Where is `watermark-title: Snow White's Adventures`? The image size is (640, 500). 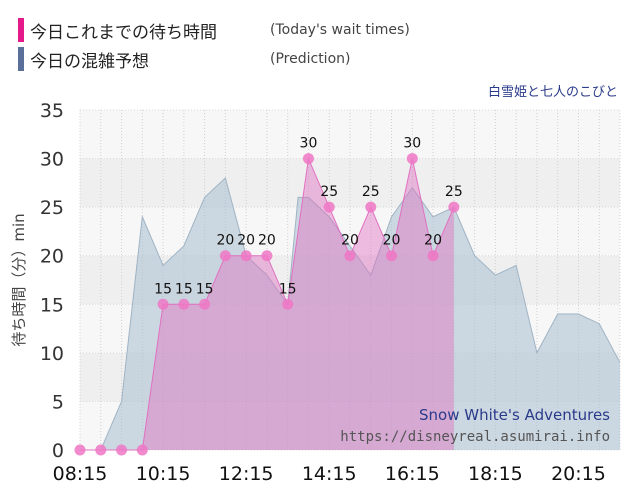 watermark-title: Snow White's Adventures is located at coordinates (514, 415).